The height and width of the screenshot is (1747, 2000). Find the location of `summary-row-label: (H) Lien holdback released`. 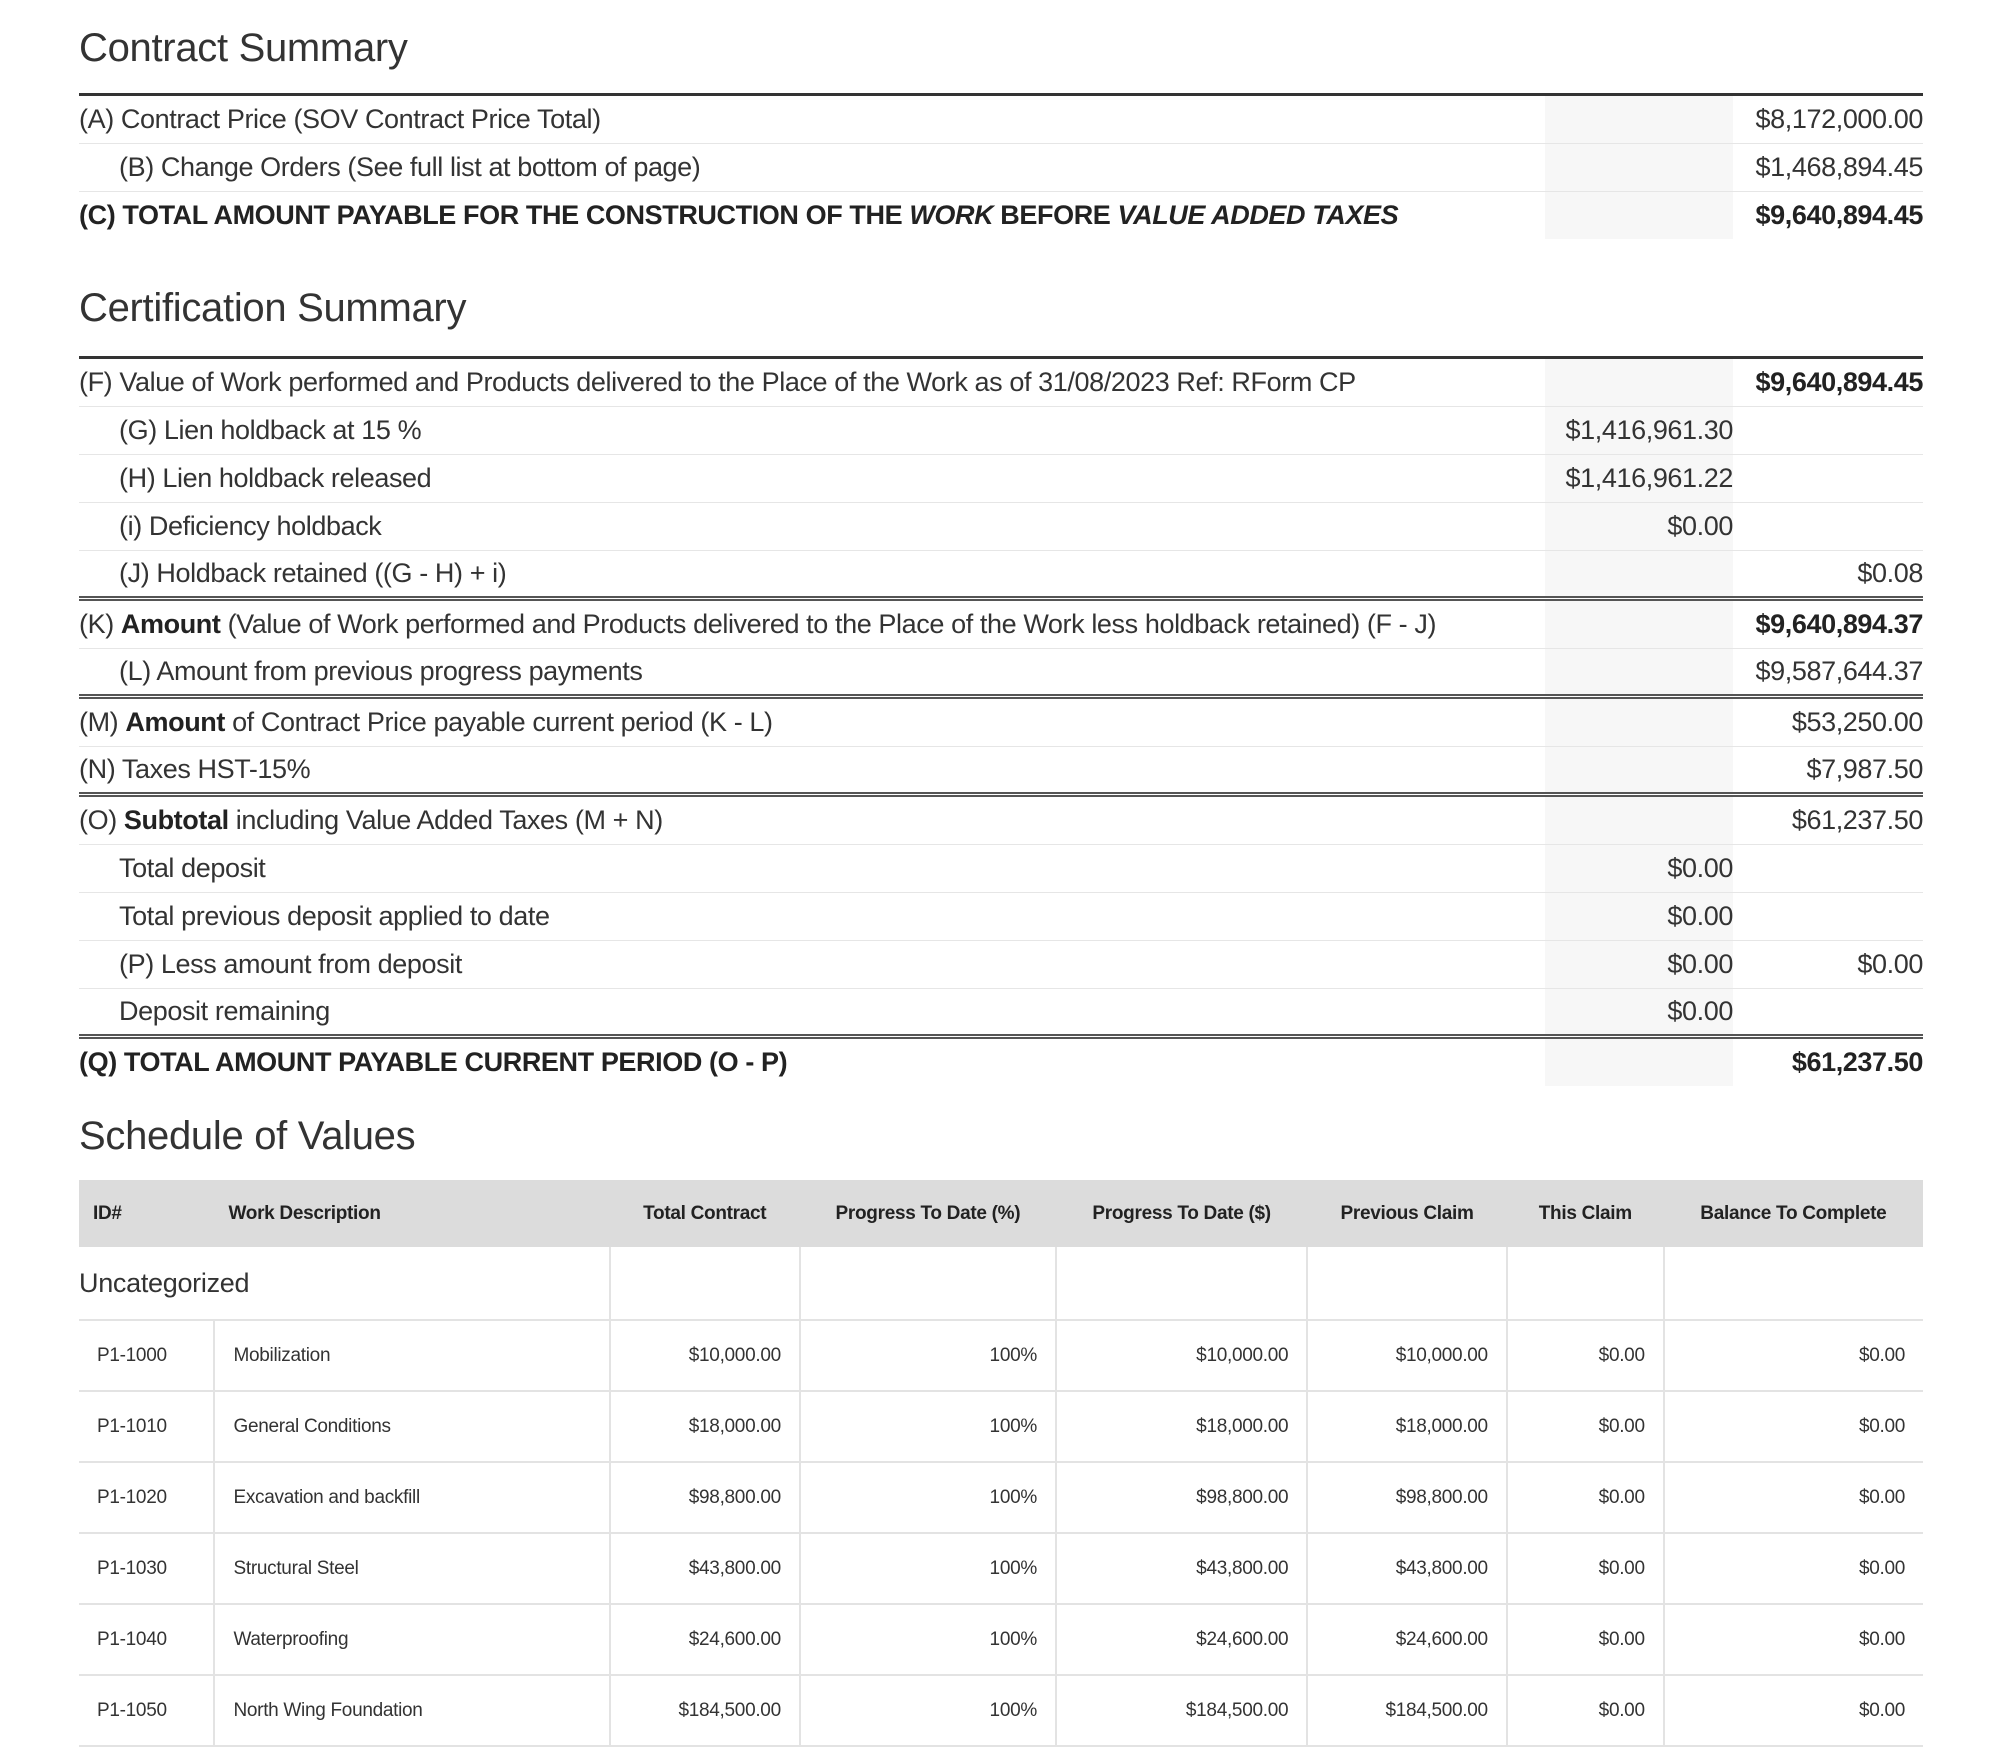

summary-row-label: (H) Lien holdback released is located at coordinates (812, 478).